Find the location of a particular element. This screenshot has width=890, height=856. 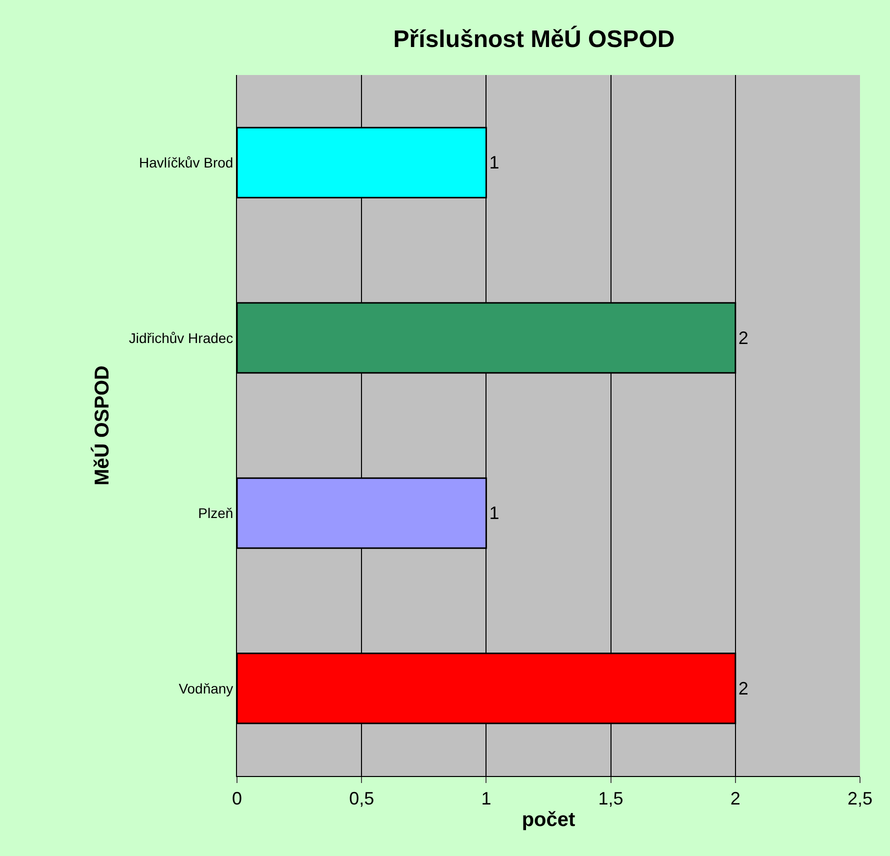

y-tick-label: Havlíčkův Brod is located at coordinates (186, 162).